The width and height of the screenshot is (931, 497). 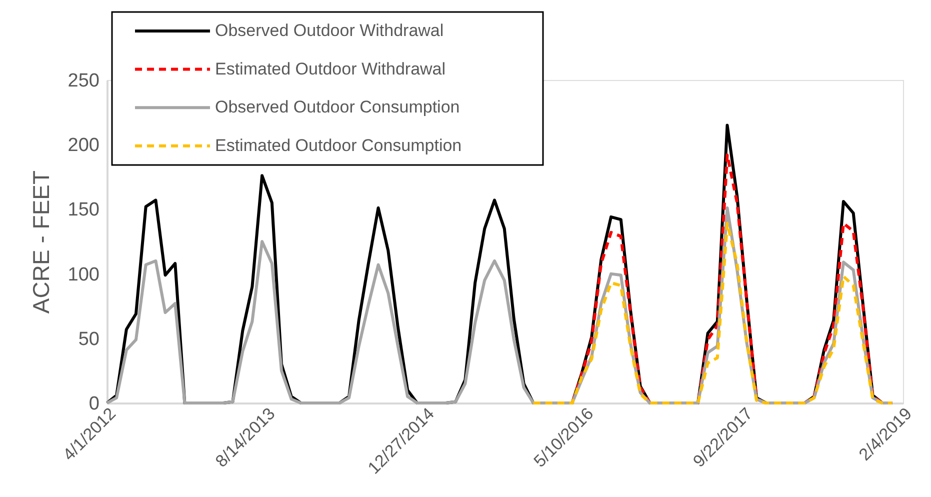 I want to click on y-axis-title: ACRE - FEET, so click(x=41, y=242).